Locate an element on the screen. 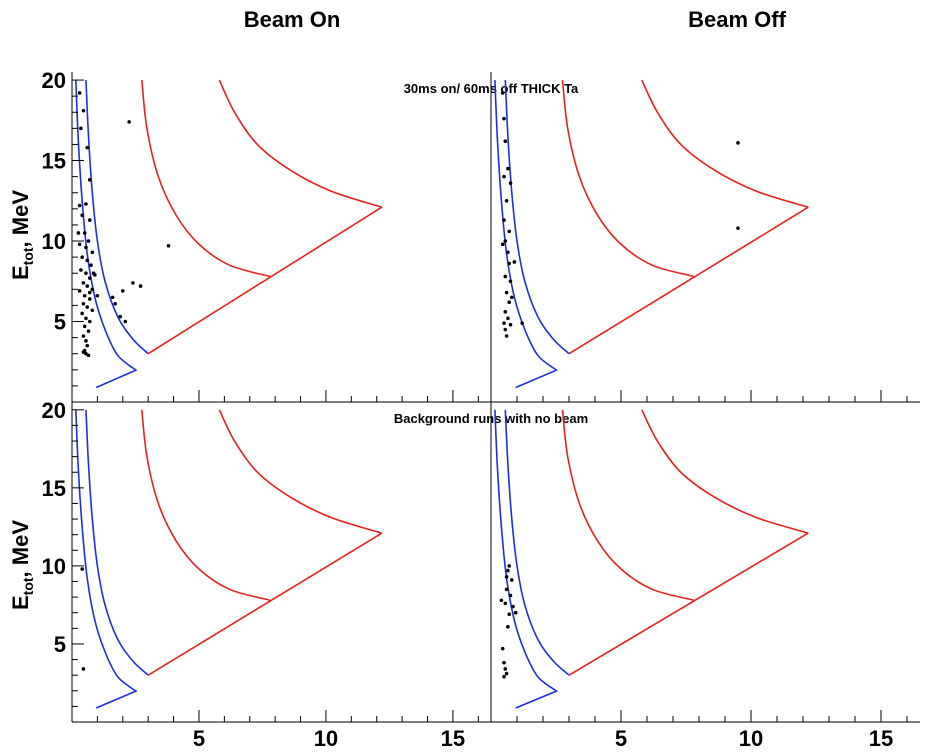 This screenshot has width=936, height=753. y-axis-label-tail: , MeV is located at coordinates (20, 219).